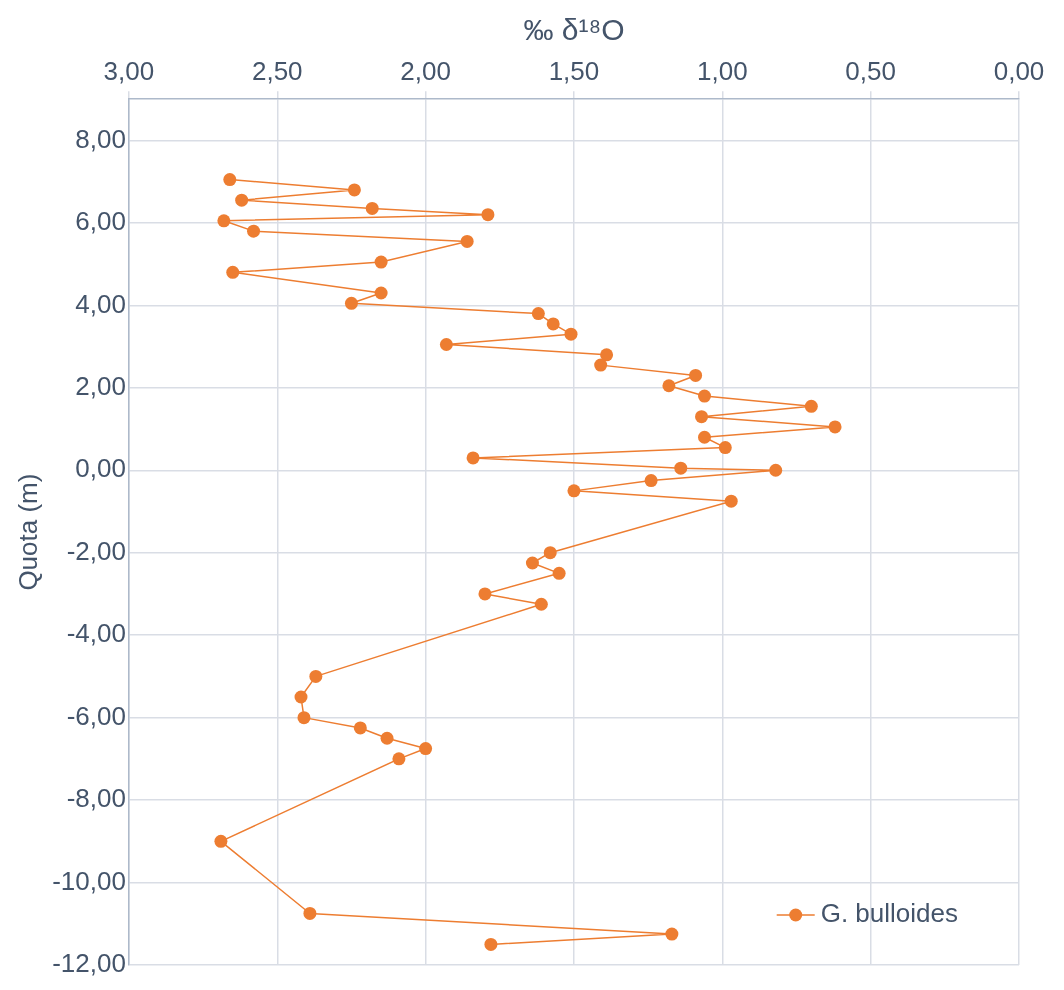 The image size is (1064, 990). I want to click on legend-label: G. bulloides, so click(889, 913).